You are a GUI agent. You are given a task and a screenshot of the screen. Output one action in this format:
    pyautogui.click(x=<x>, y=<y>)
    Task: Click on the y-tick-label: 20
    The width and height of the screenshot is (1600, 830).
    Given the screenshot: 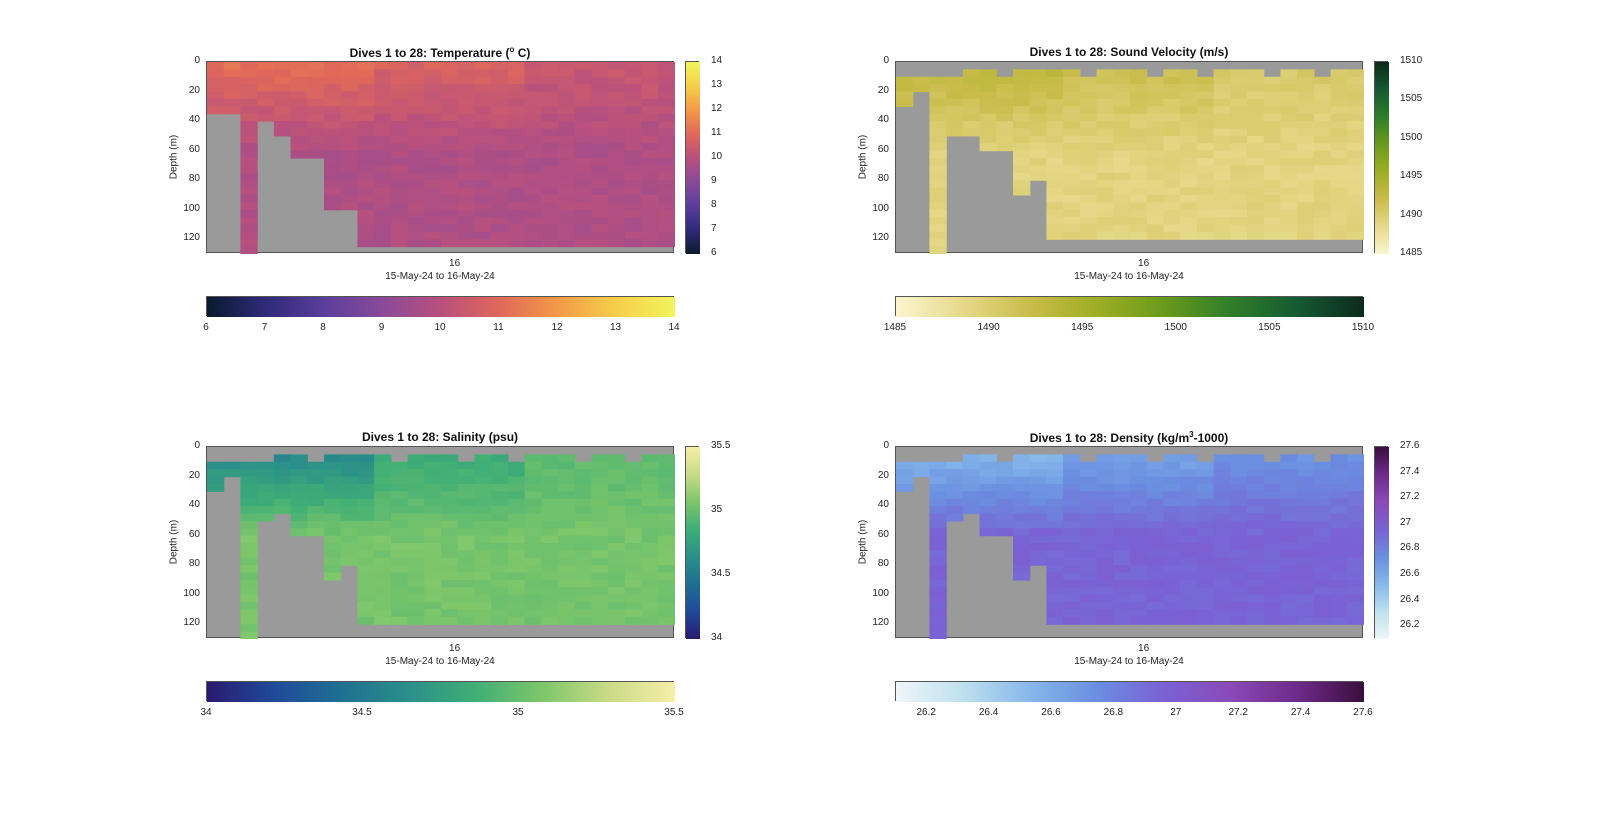 What is the action you would take?
    pyautogui.click(x=883, y=90)
    